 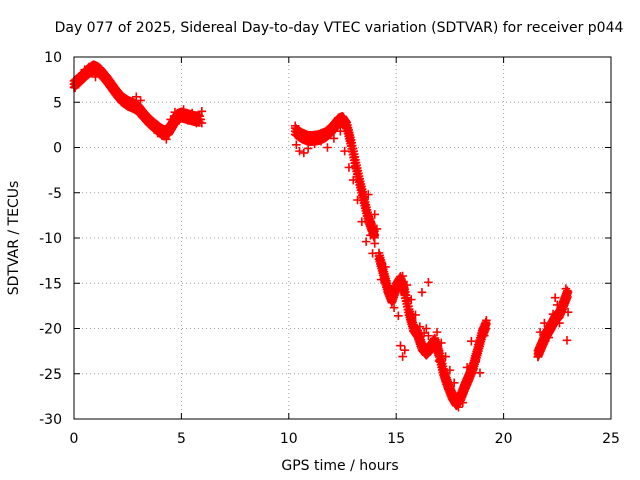 What do you see at coordinates (339, 466) in the screenshot?
I see `x-axis-label: GPS time / hours` at bounding box center [339, 466].